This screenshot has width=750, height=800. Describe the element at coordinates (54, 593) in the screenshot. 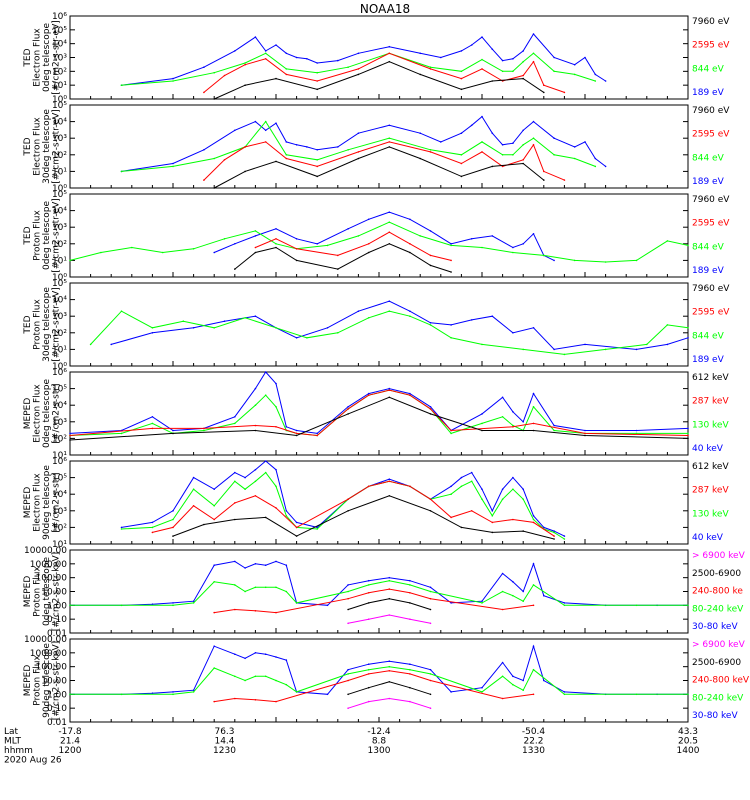

I see `y-tick-label: 10.00` at that location.